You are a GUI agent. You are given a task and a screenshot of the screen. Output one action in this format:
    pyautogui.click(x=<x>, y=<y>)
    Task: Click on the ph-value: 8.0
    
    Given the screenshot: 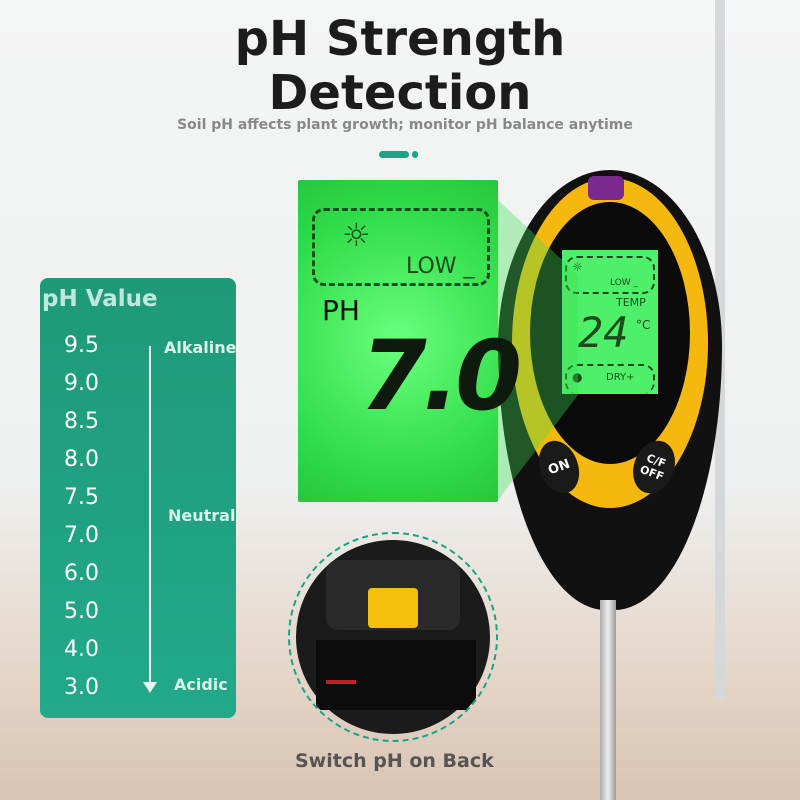 What is the action you would take?
    pyautogui.click(x=81, y=459)
    